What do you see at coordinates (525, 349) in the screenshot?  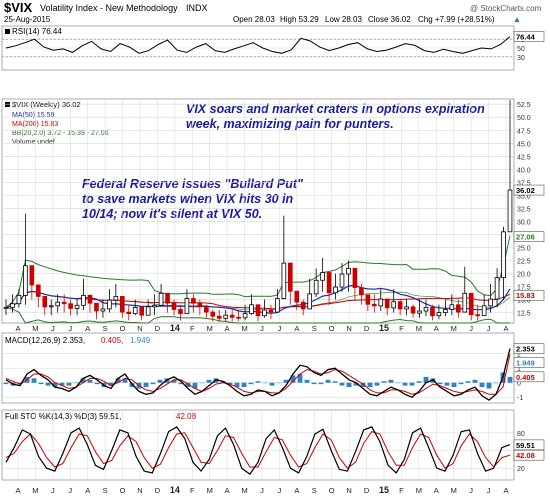 I see `macd-value-tag: 2.353` at bounding box center [525, 349].